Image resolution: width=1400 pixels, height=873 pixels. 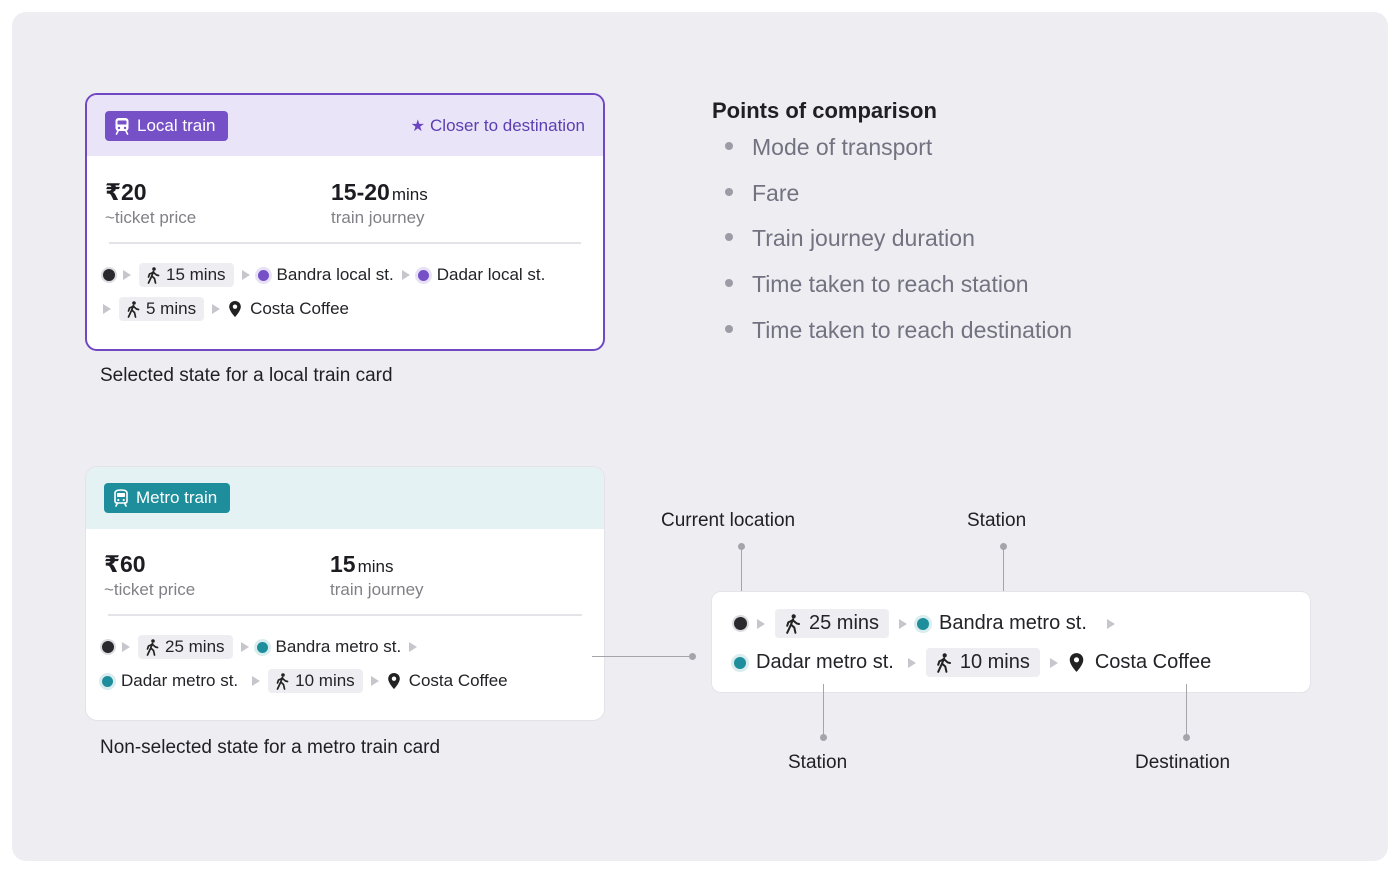 I want to click on route-line-2: 5 mins Costa Coffee, so click(x=226, y=309).